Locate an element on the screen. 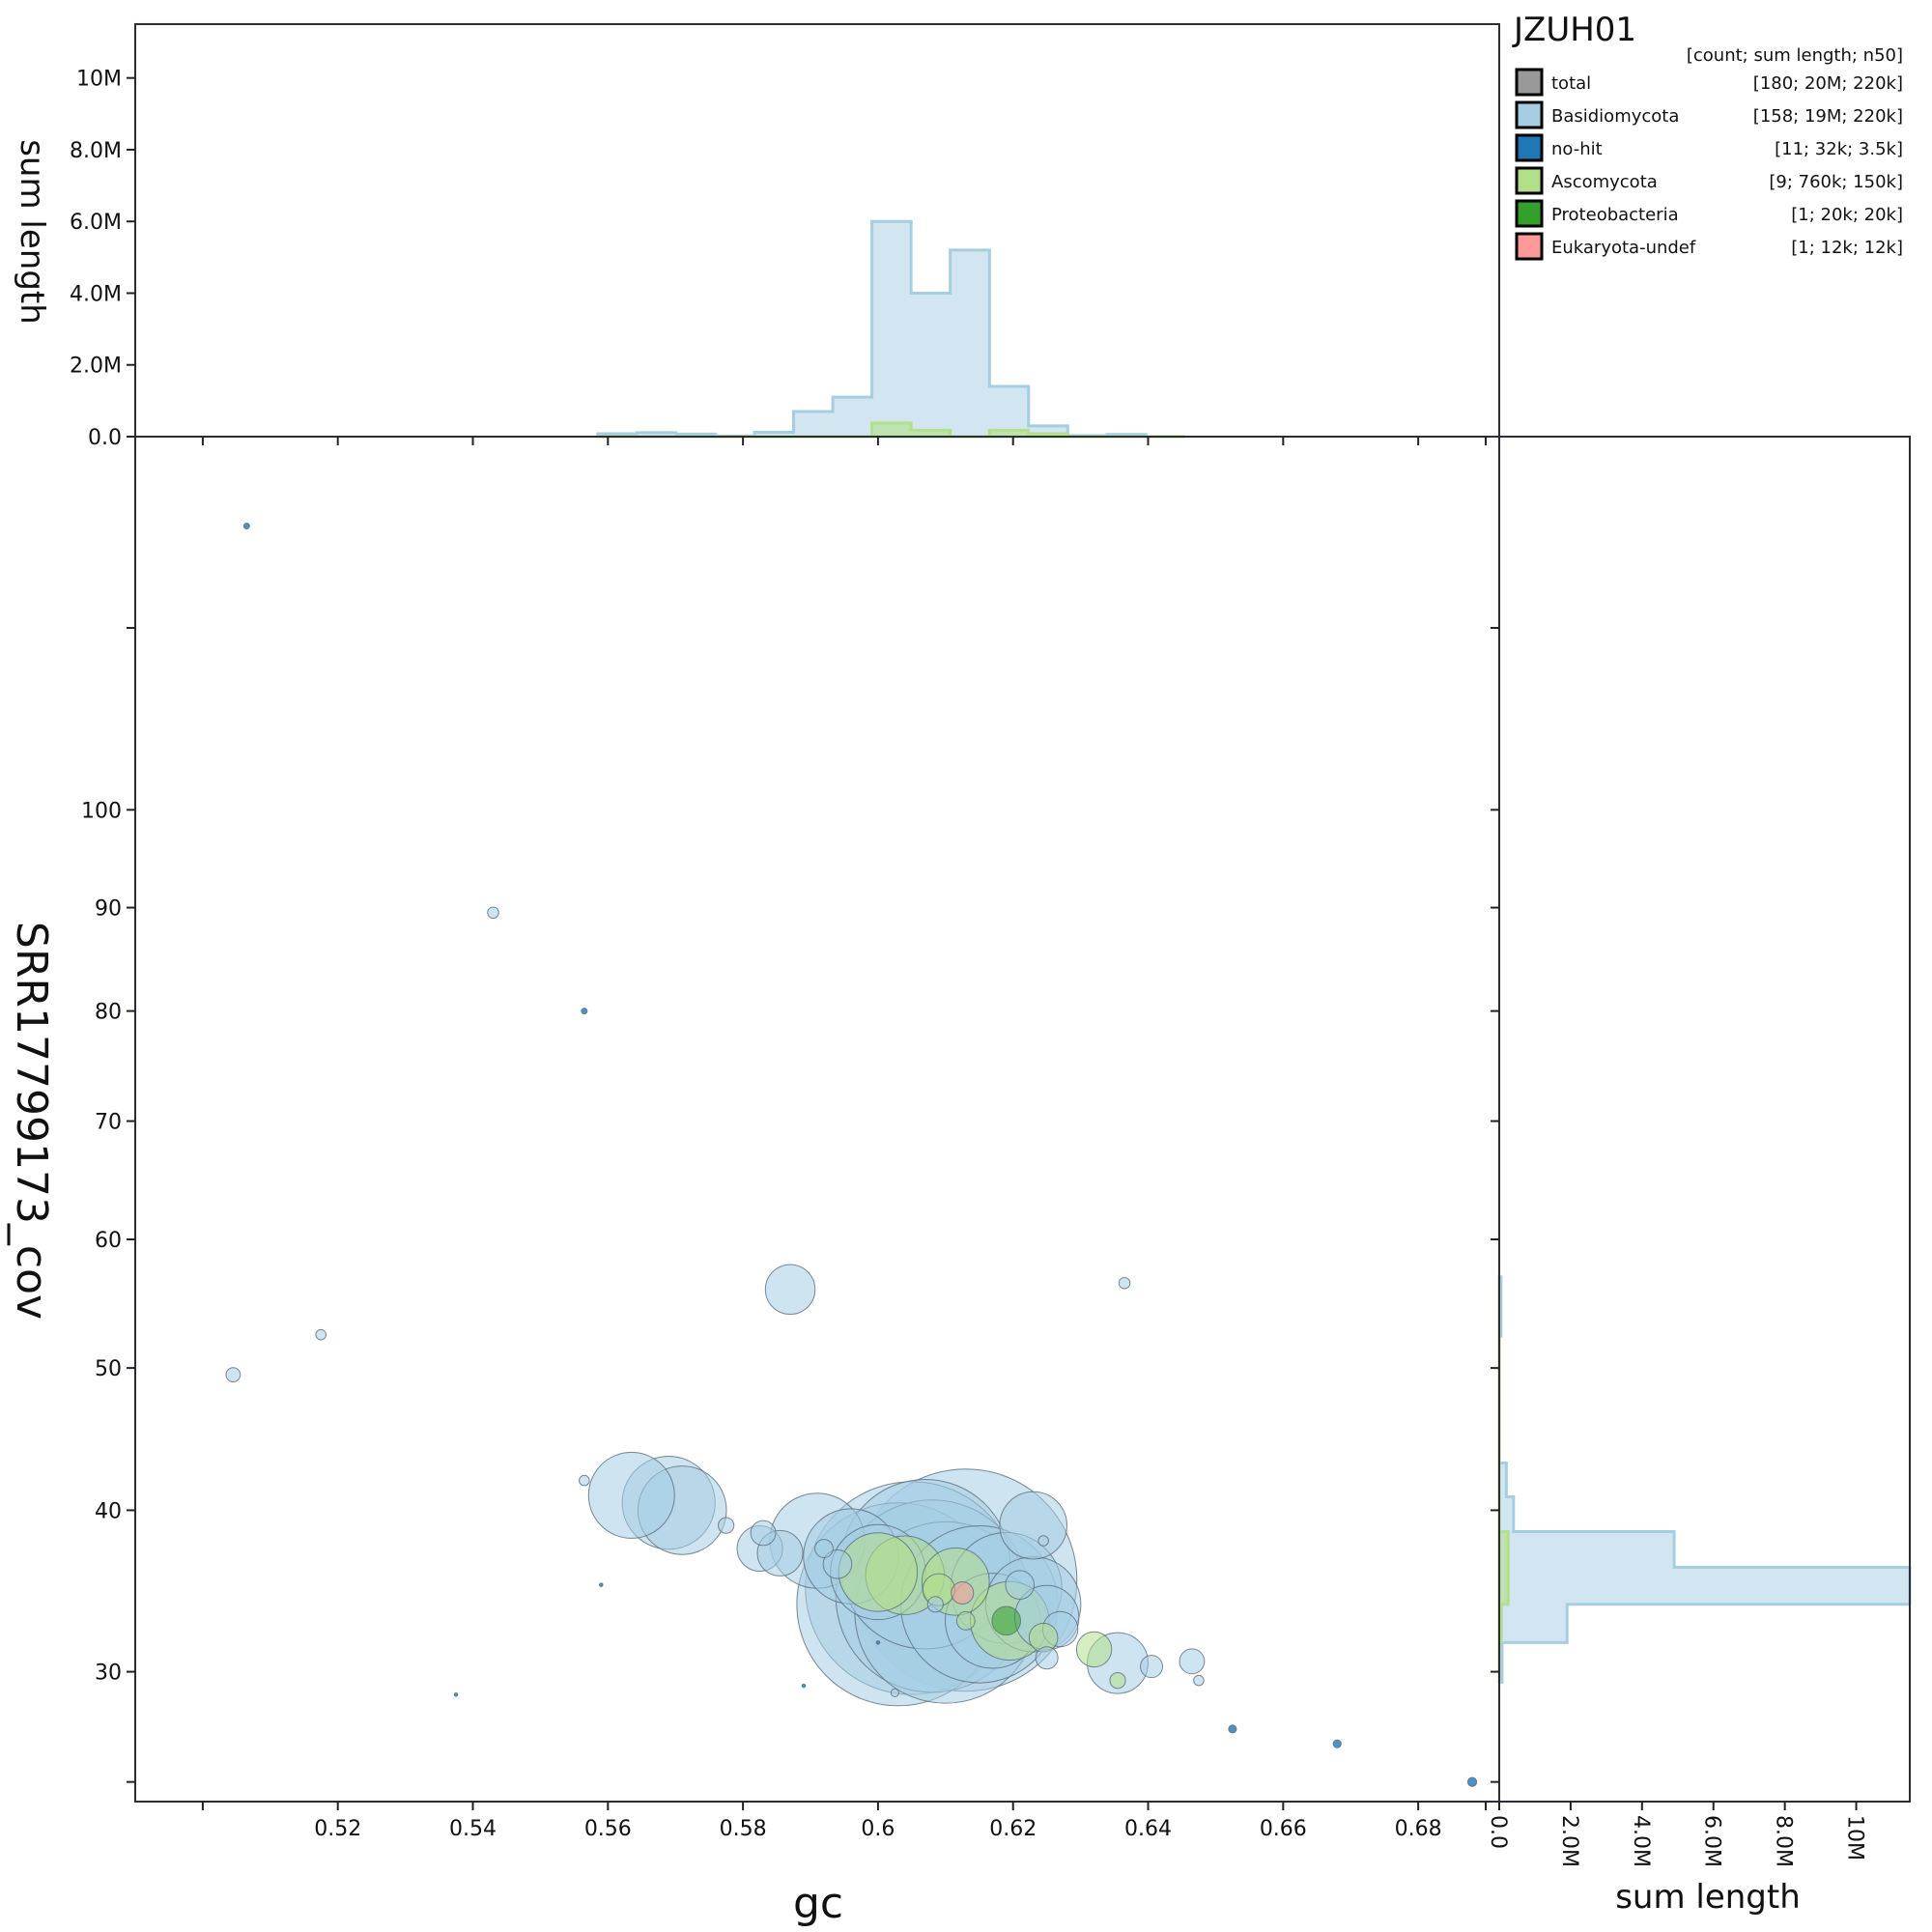  top-histogram-tick-label: 10M is located at coordinates (99, 80).